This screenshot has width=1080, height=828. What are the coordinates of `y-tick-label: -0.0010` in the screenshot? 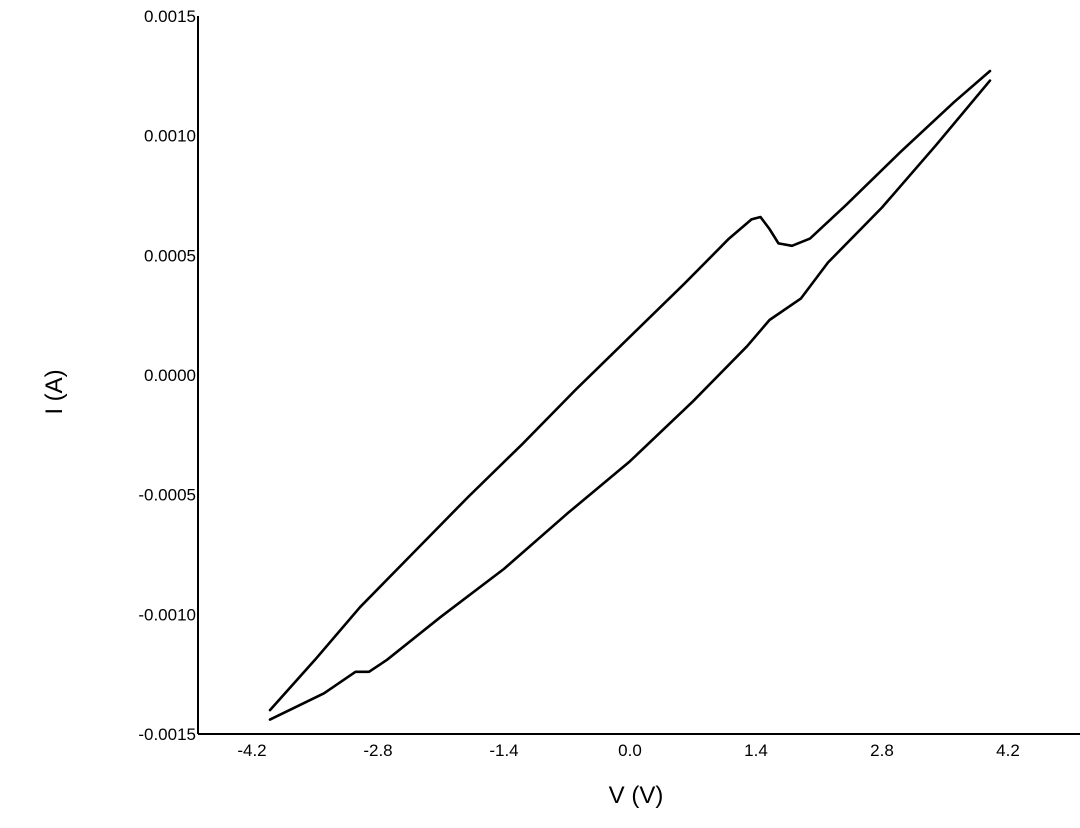 It's located at (167, 614).